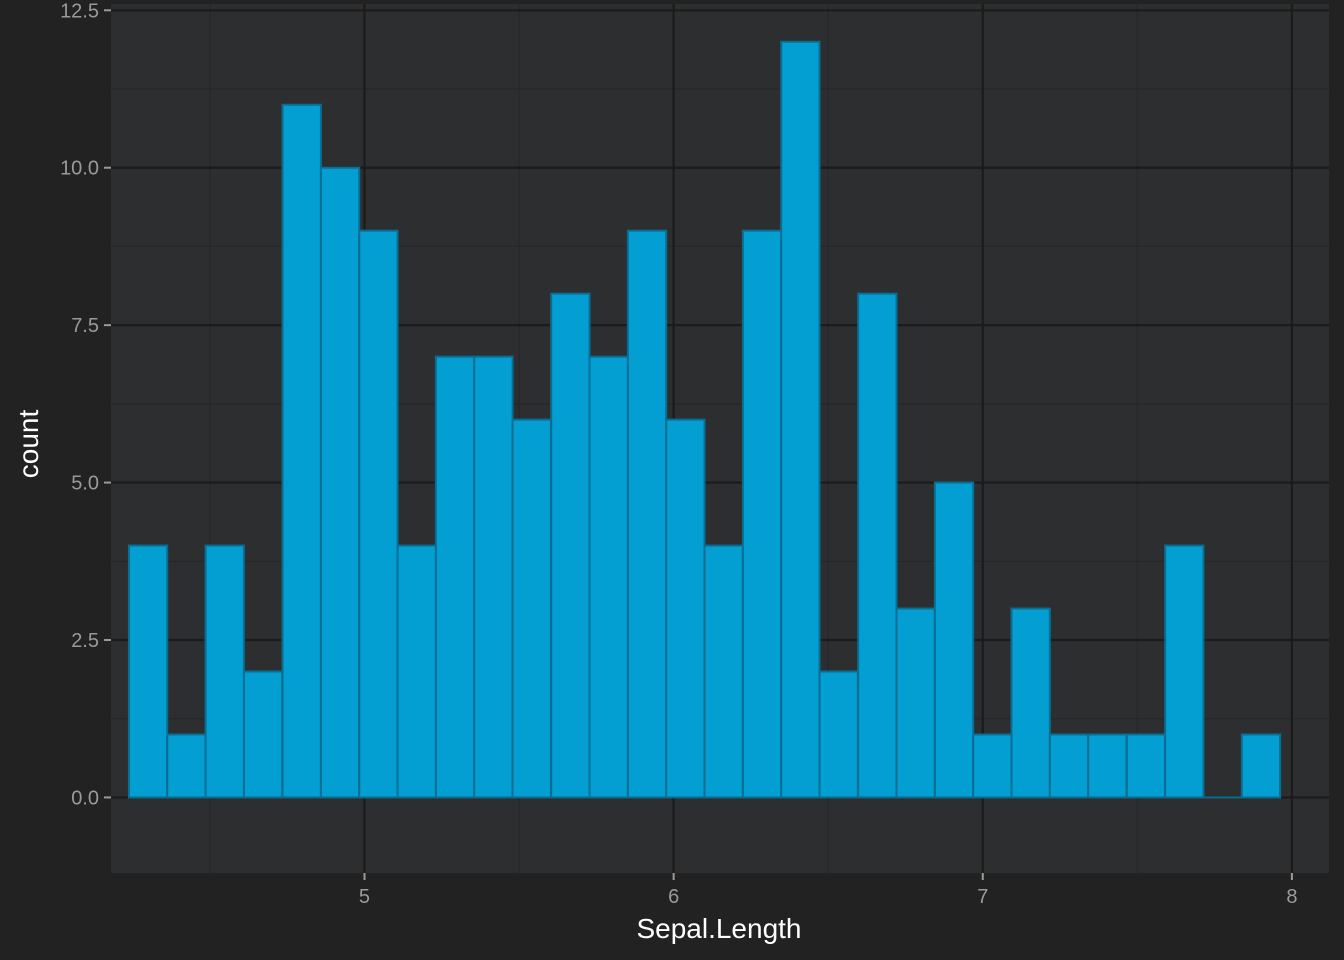 The image size is (1344, 960). What do you see at coordinates (718, 928) in the screenshot?
I see `x-axis-title: Sepal.Length` at bounding box center [718, 928].